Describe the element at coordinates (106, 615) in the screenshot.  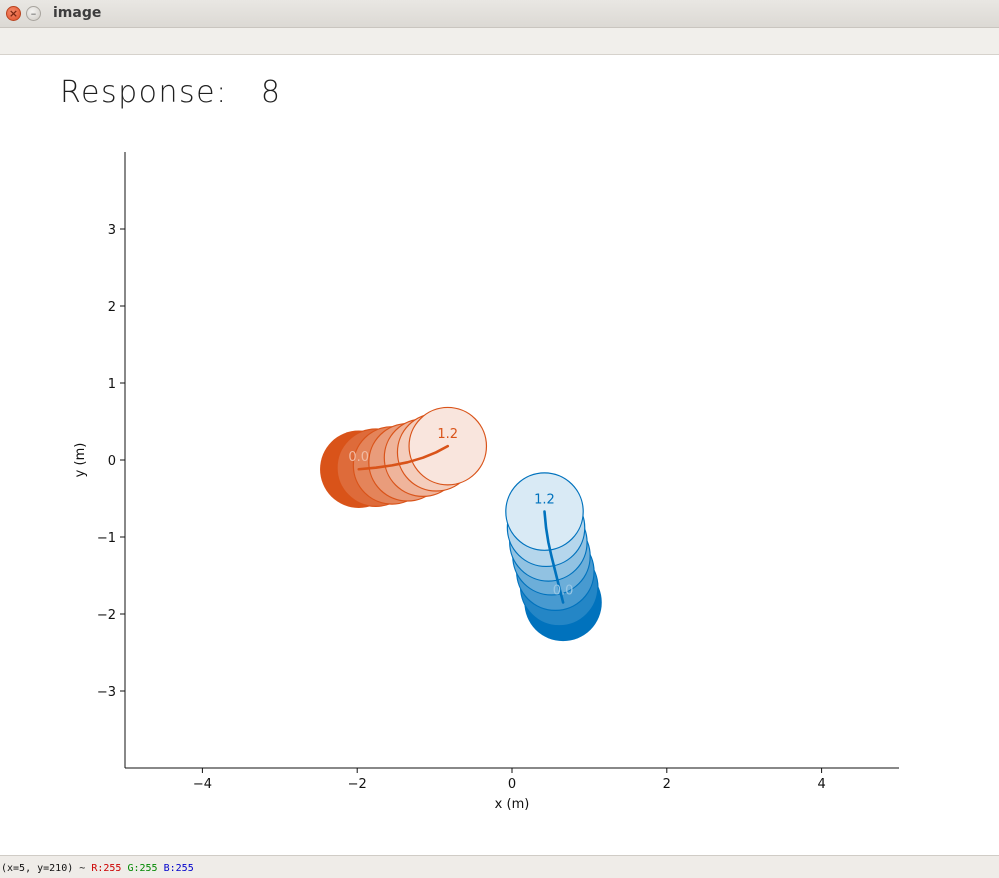
I see `y-tick-label-1: −2` at that location.